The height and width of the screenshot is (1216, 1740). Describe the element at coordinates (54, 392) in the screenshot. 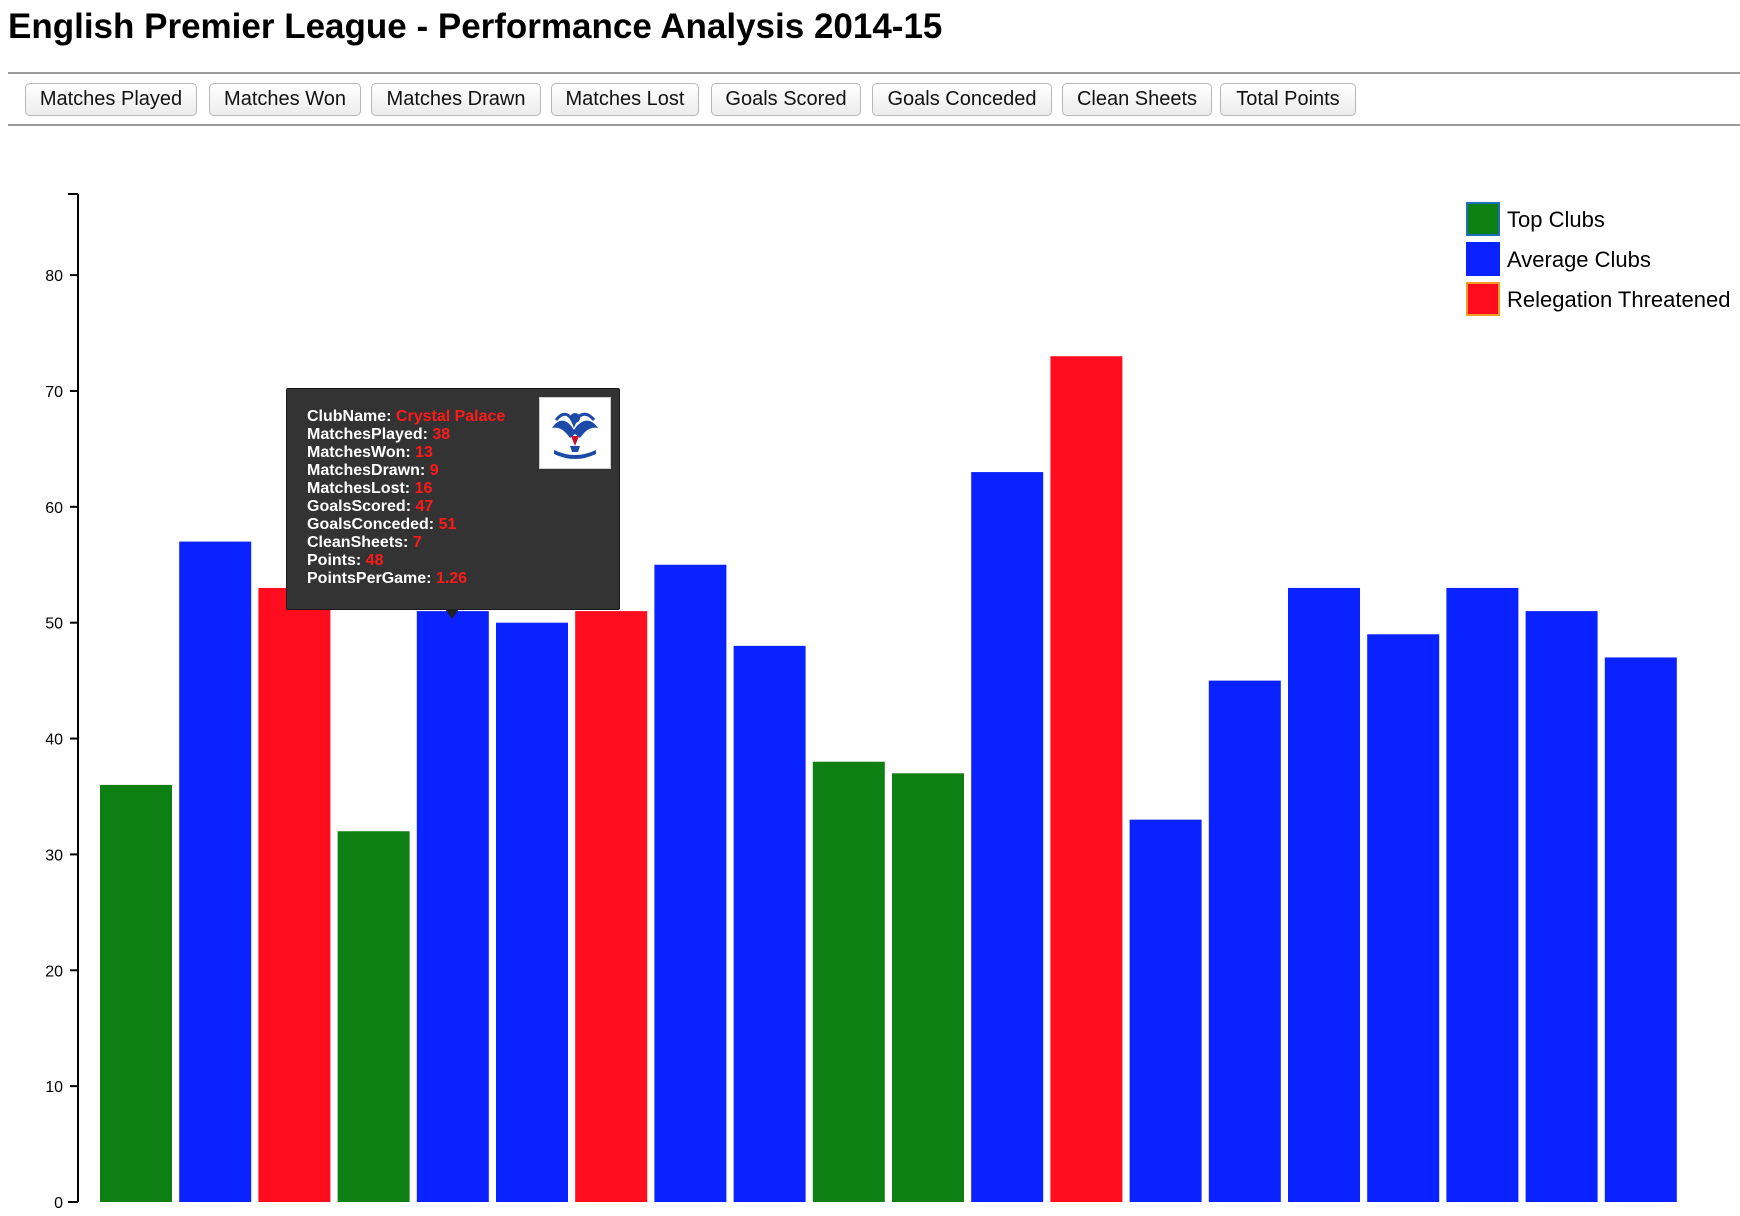

I see `y-tick-label: 70` at that location.